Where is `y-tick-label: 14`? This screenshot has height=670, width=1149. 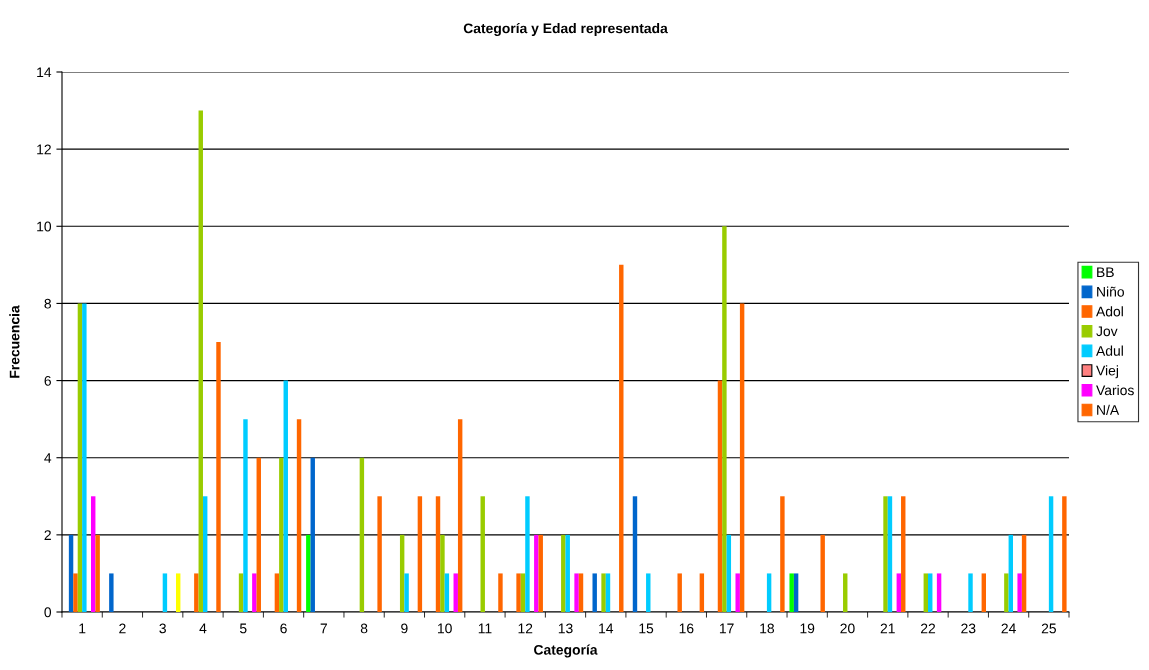 y-tick-label: 14 is located at coordinates (44, 72).